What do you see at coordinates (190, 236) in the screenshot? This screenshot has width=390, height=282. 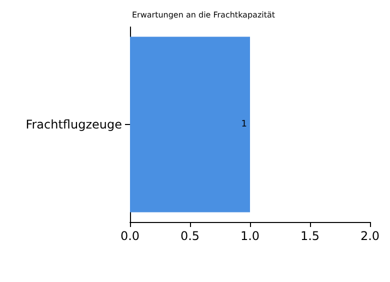 I see `x-tick-label: 0.5` at bounding box center [190, 236].